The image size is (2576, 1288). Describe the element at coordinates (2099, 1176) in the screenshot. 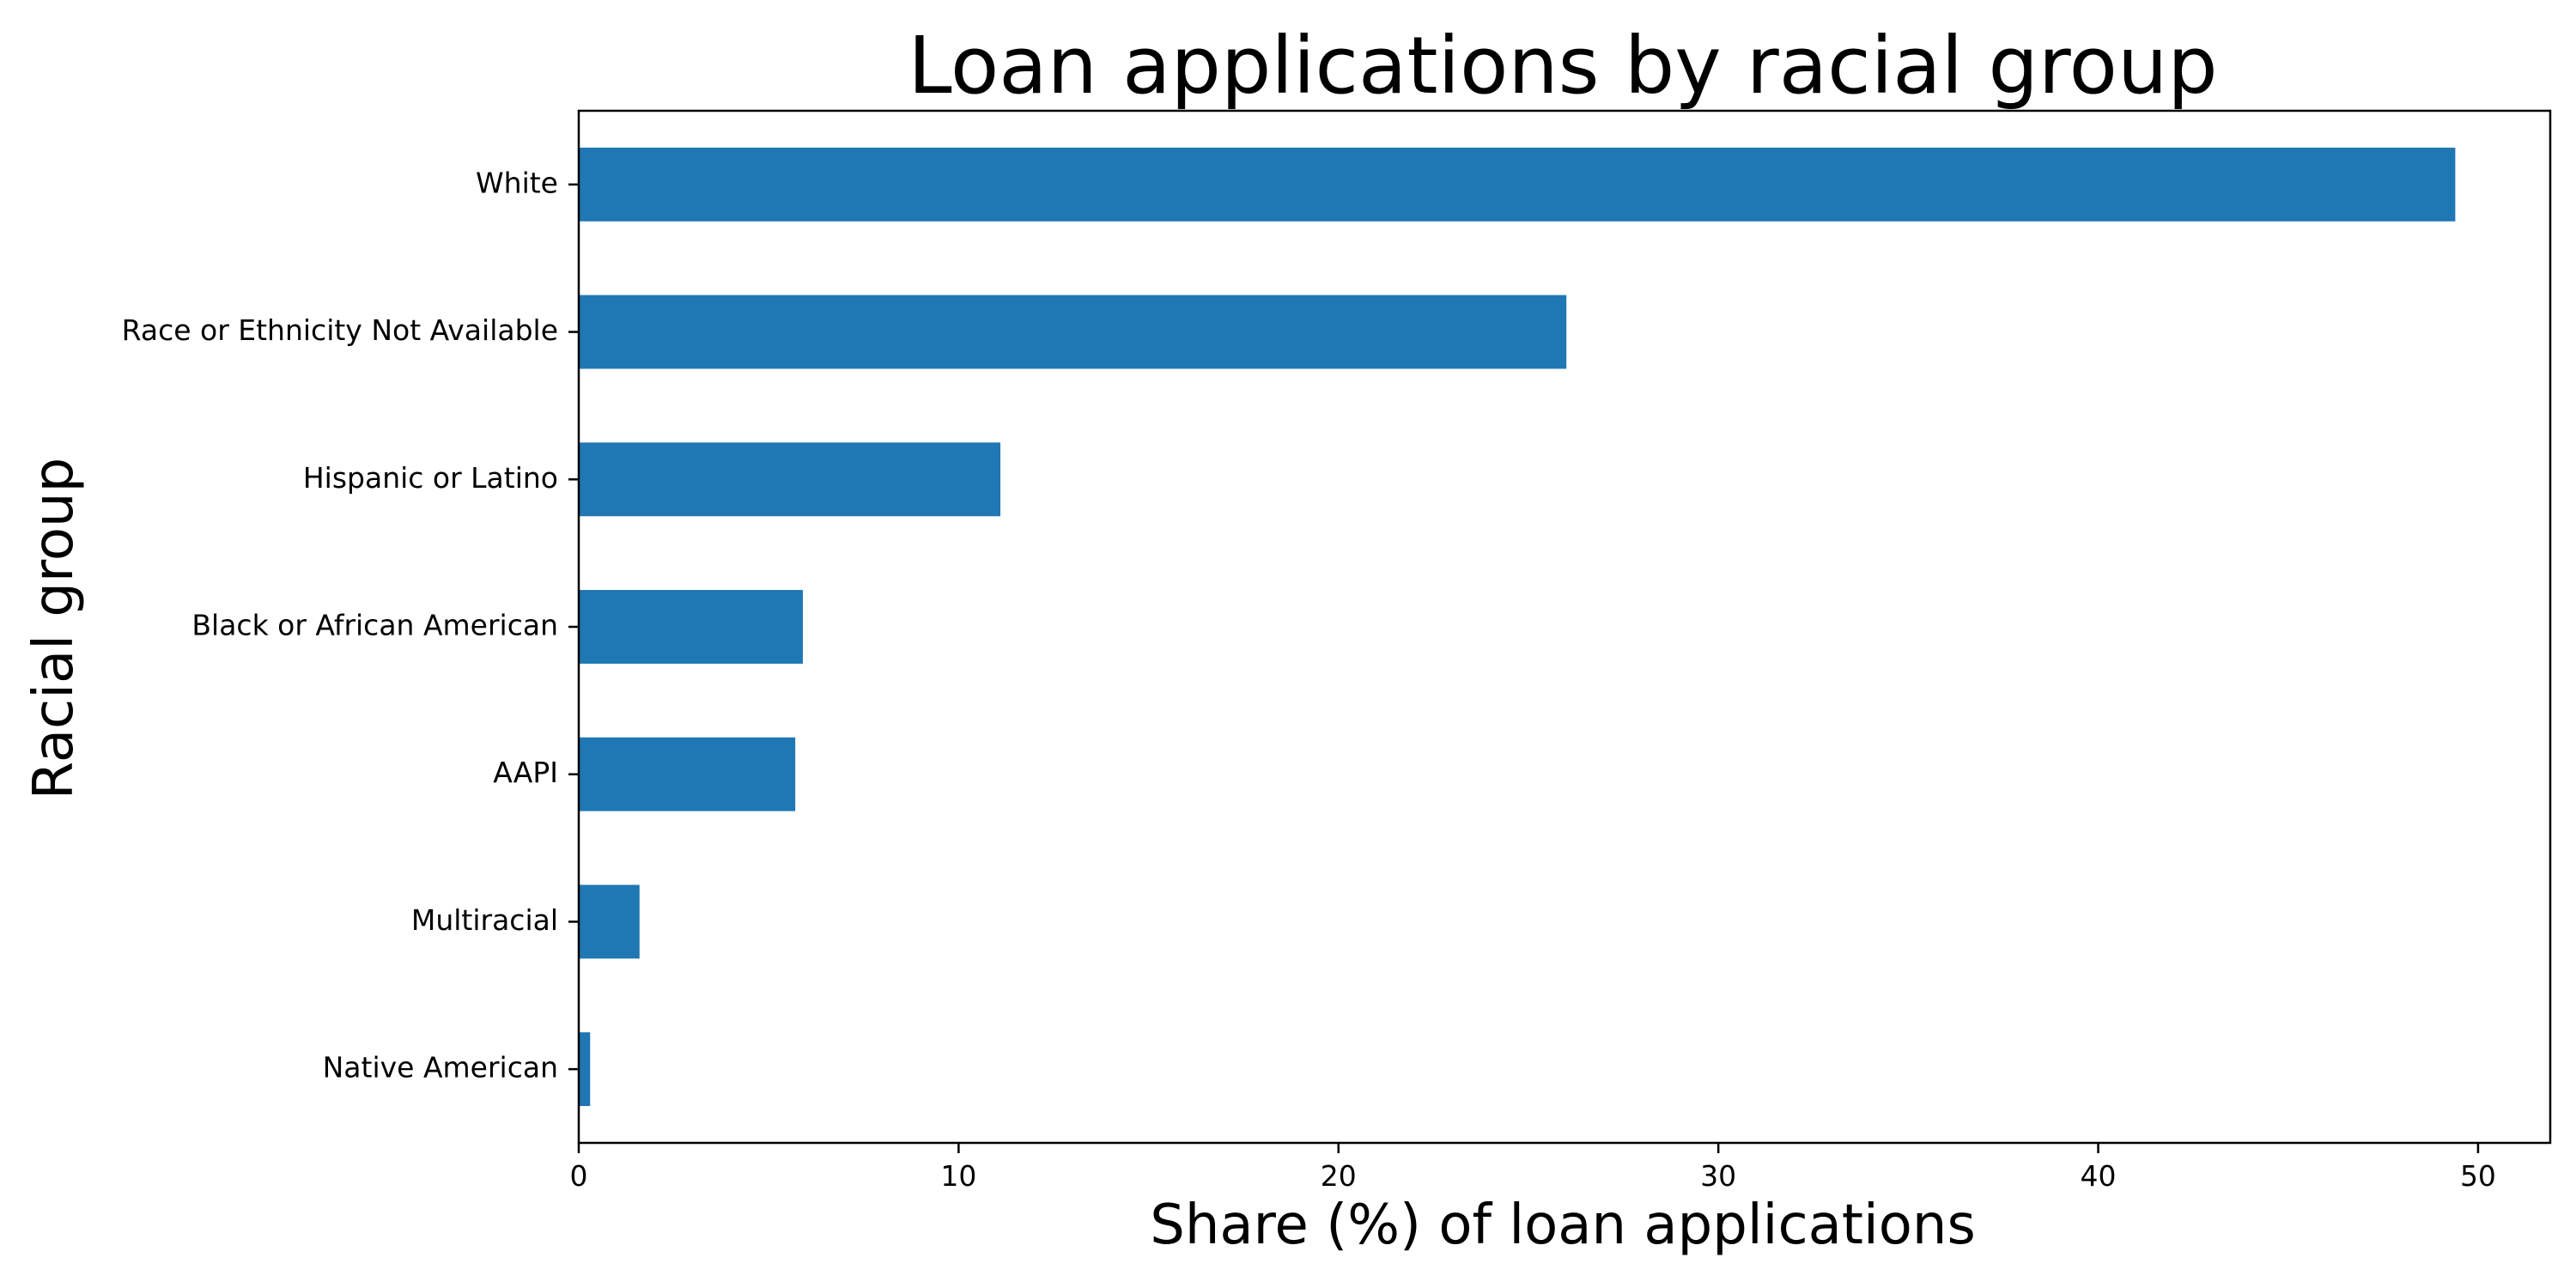

I see `x-tick-label-4: 40` at that location.